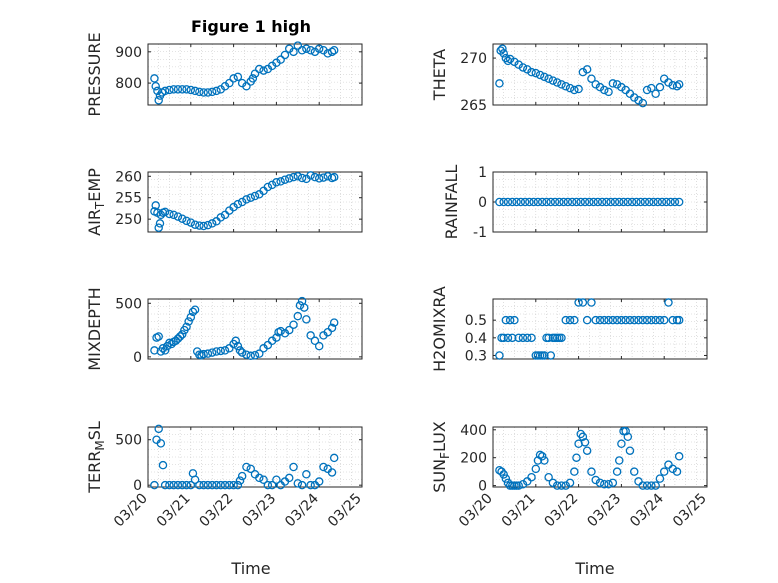 The width and height of the screenshot is (778, 583). What do you see at coordinates (128, 220) in the screenshot?
I see `y-tick-label: 250` at bounding box center [128, 220].